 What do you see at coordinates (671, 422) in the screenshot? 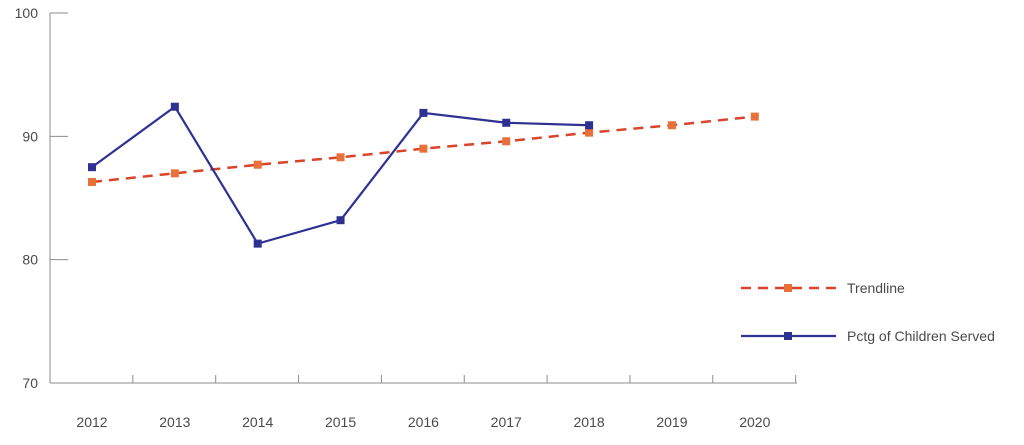
I see `x-tick-label: 2019` at bounding box center [671, 422].